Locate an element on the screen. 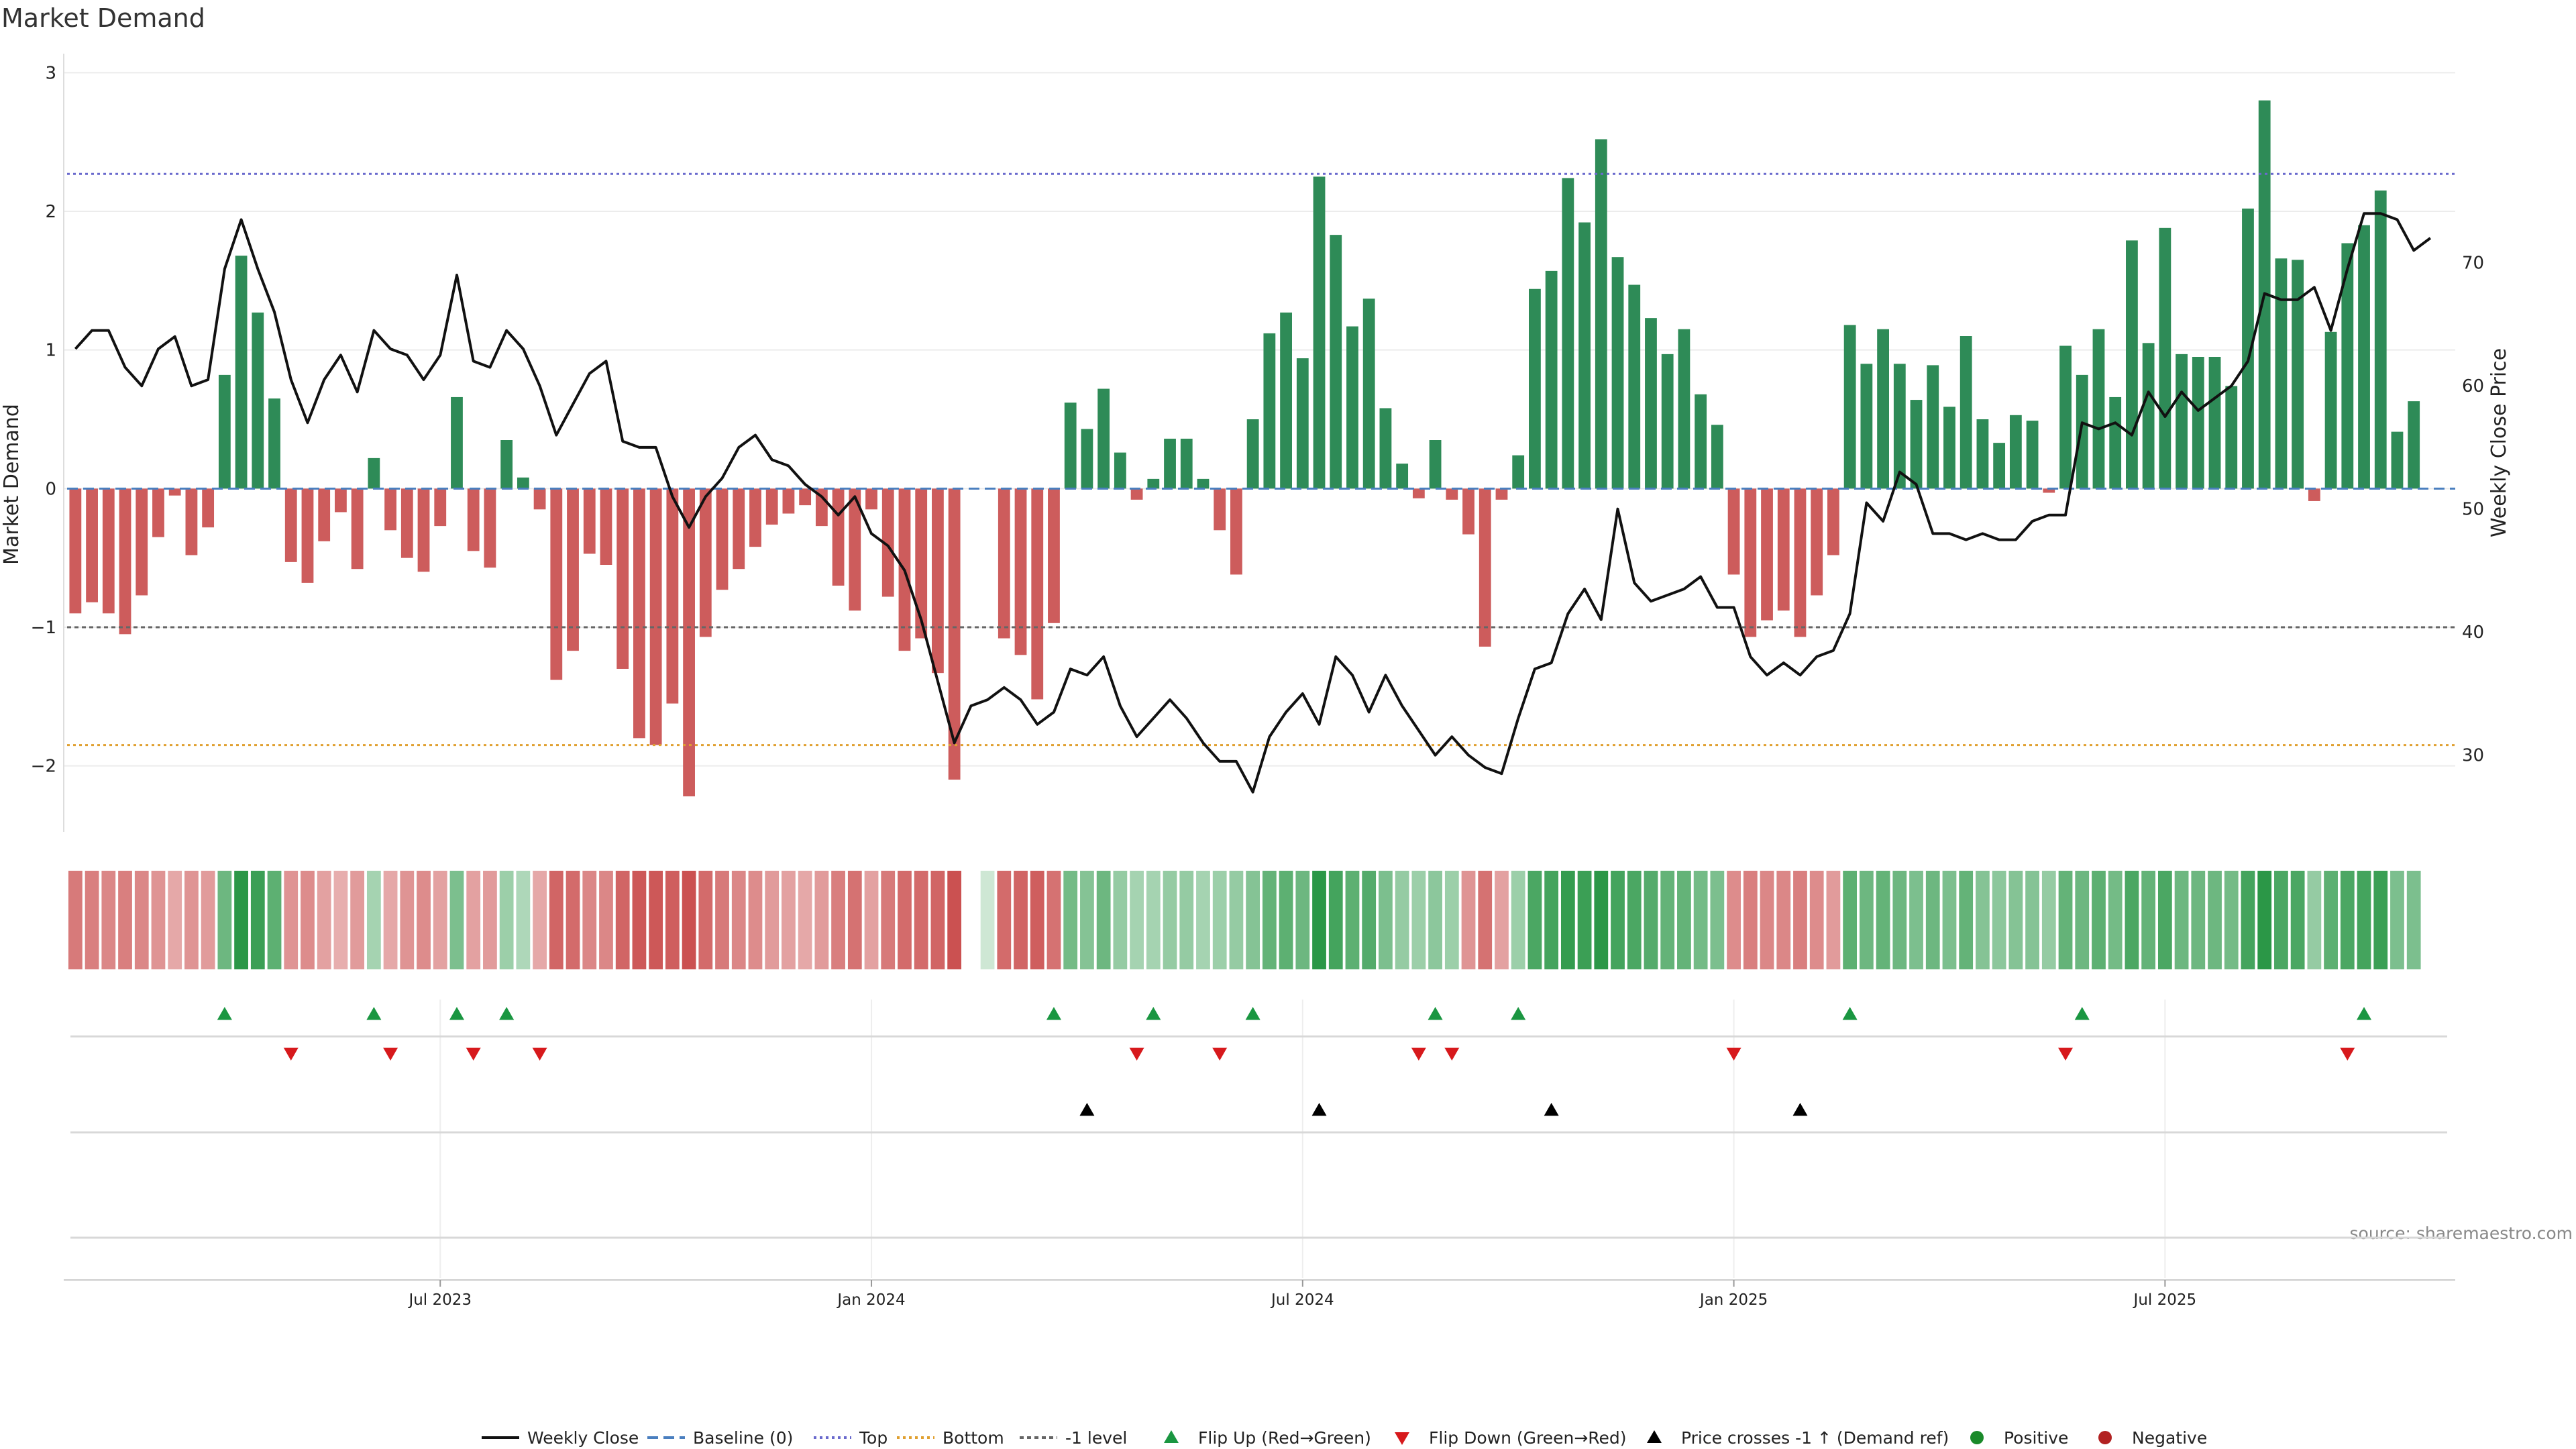 The image size is (2576, 1449). y-tick-label: −1 is located at coordinates (43, 628).